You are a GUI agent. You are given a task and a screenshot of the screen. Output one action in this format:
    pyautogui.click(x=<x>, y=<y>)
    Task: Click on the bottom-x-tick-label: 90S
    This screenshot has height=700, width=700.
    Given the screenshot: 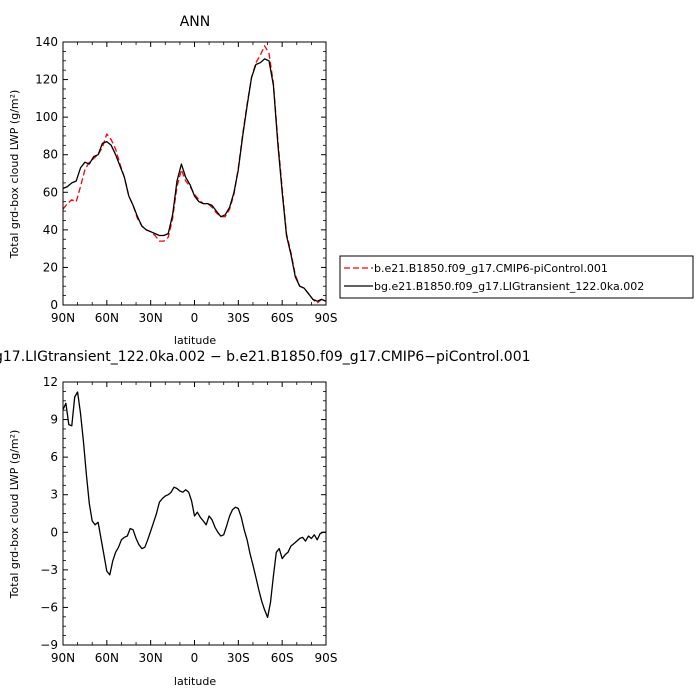 What is the action you would take?
    pyautogui.click(x=326, y=658)
    